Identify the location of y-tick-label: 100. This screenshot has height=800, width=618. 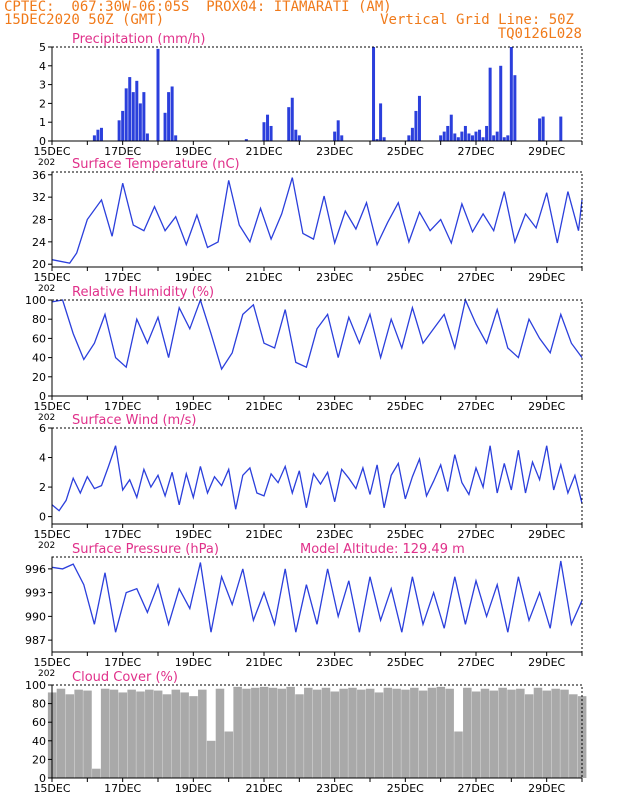
(35, 300).